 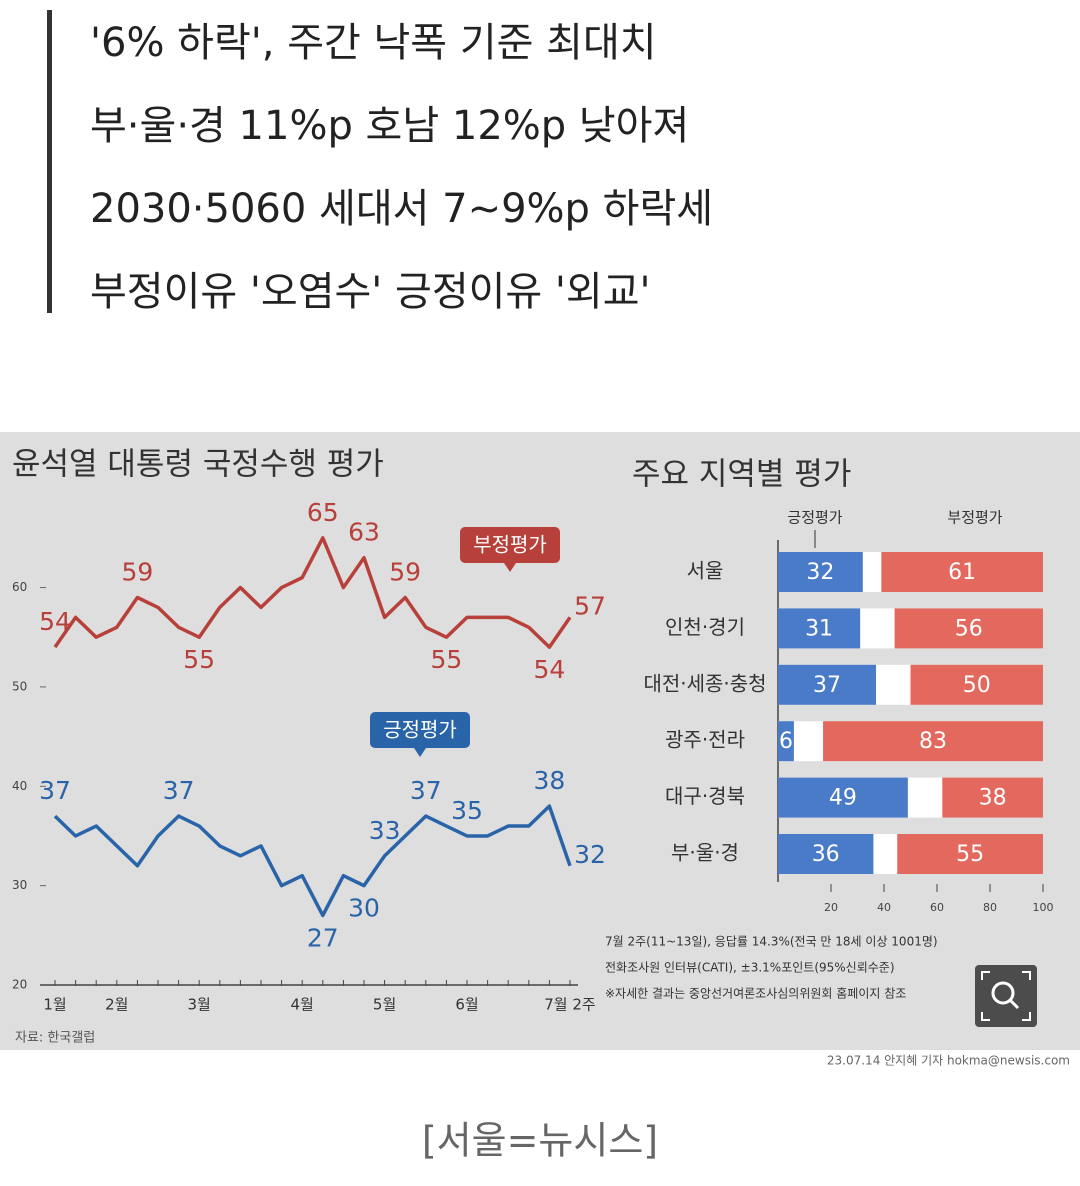 What do you see at coordinates (19, 985) in the screenshot?
I see `y-tick-label: 20` at bounding box center [19, 985].